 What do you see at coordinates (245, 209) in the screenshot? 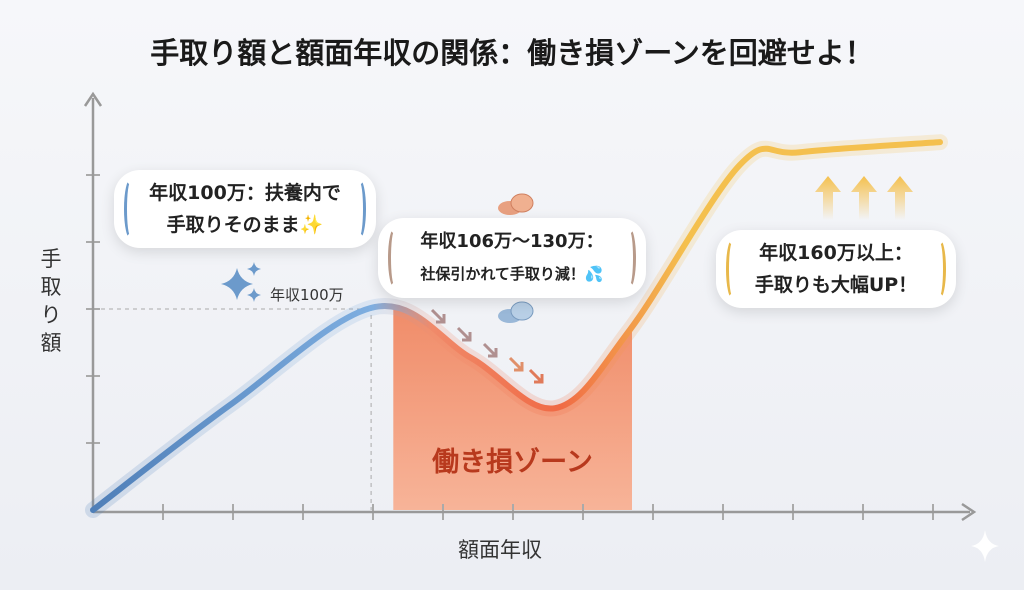
I see `annotation-bubble-100: 年収100万：扶養内で 手取りそのまま✨` at bounding box center [245, 209].